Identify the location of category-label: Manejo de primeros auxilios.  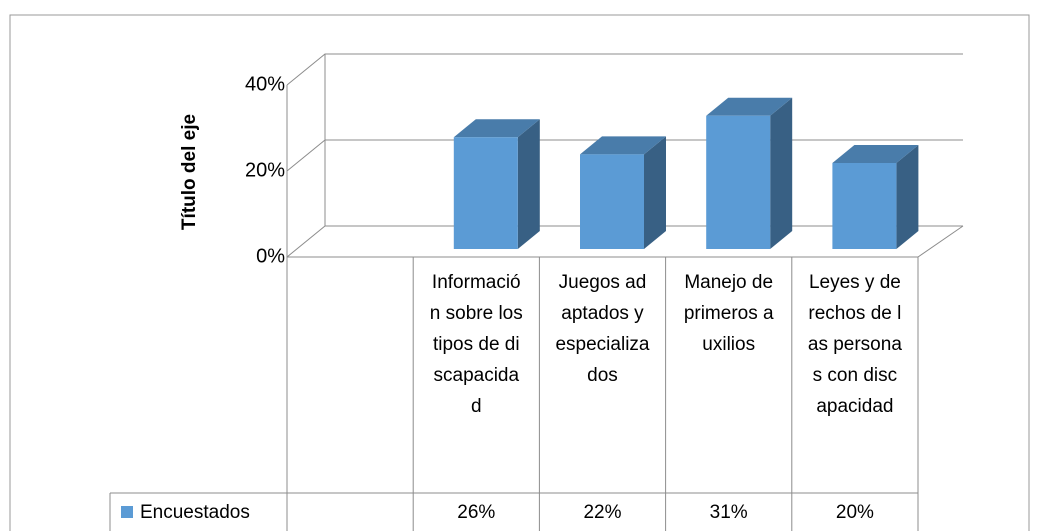
(728, 313).